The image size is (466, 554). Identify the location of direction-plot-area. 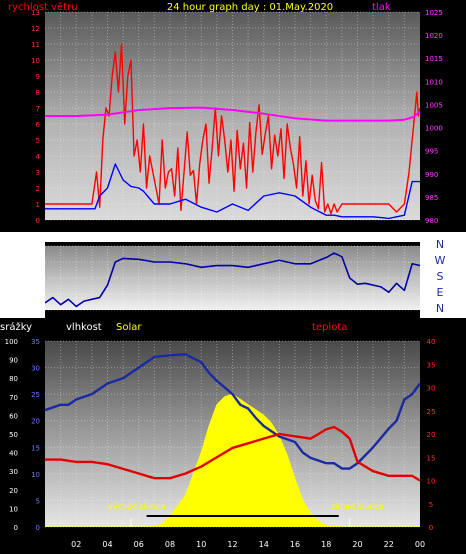
(232, 278).